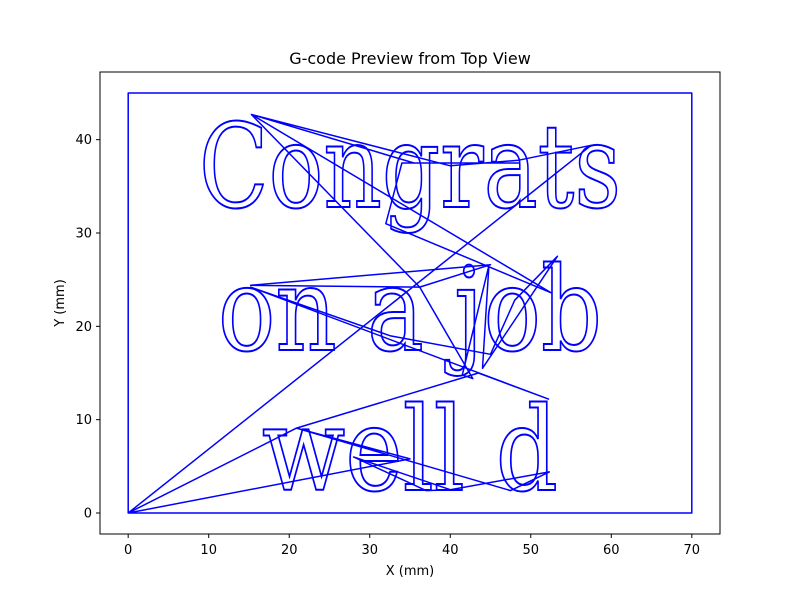 This screenshot has width=800, height=600. Describe the element at coordinates (83, 420) in the screenshot. I see `y-tick-label: 10` at that location.